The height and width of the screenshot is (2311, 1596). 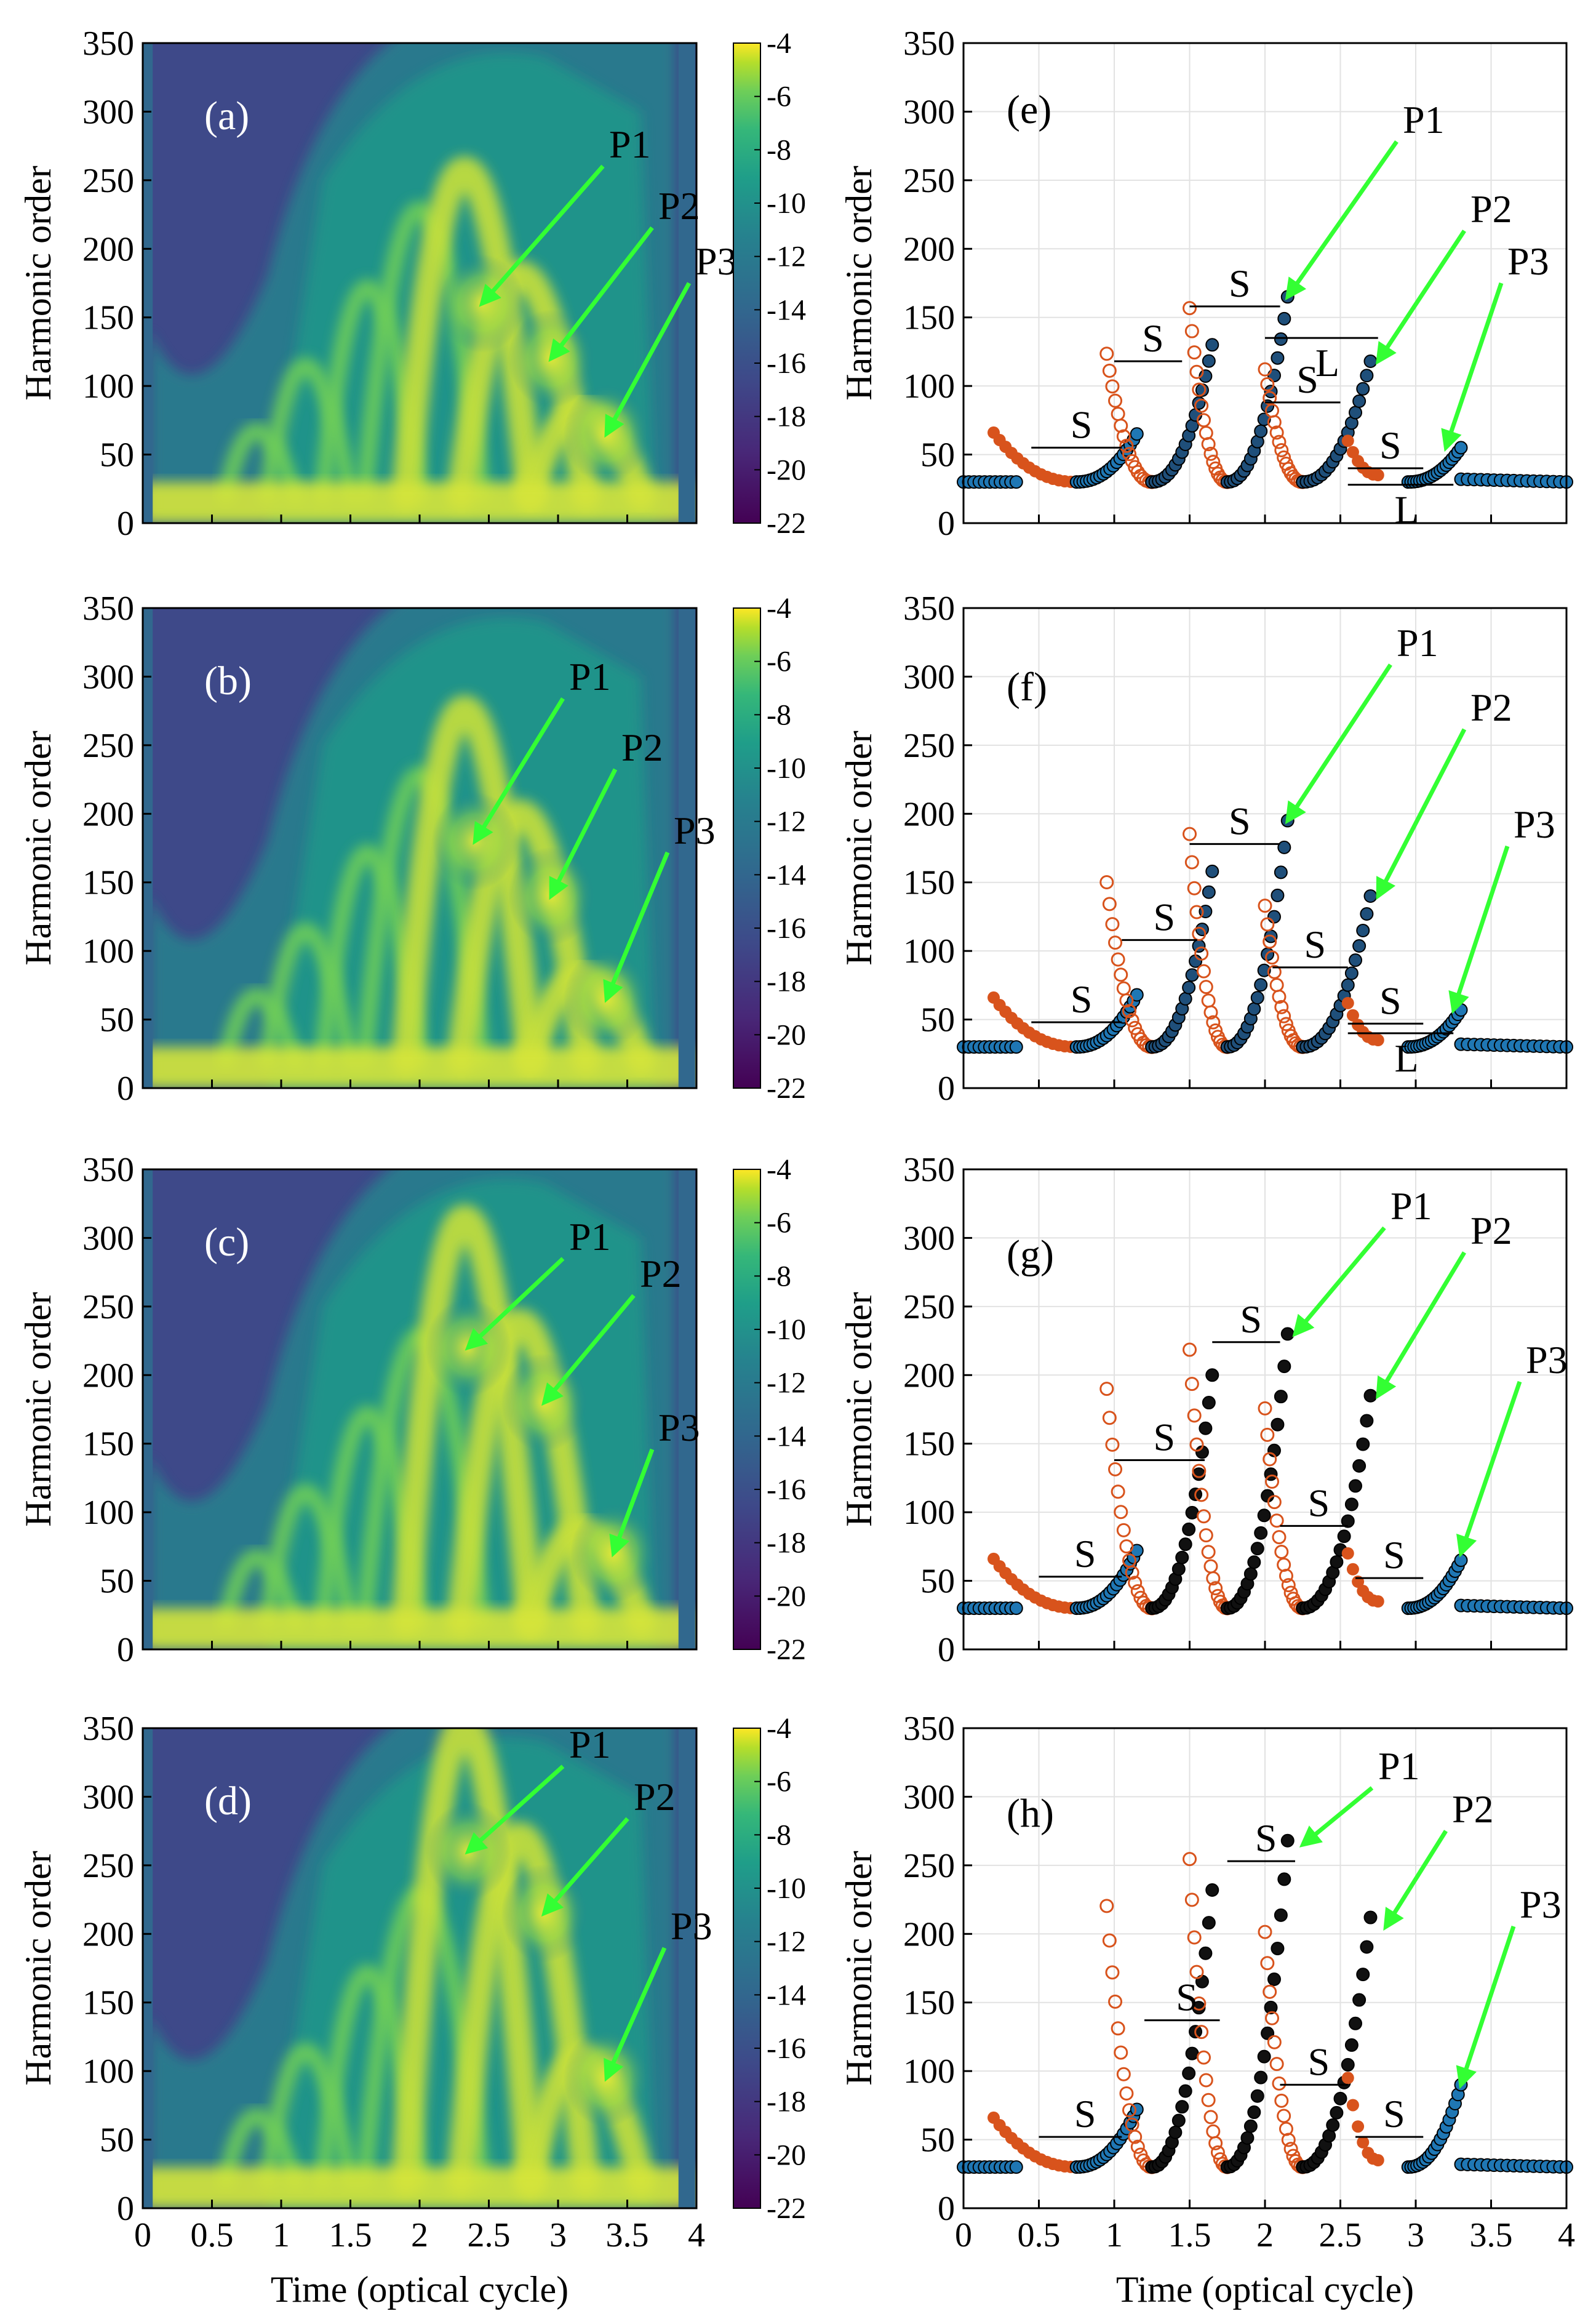 What do you see at coordinates (779, 1728) in the screenshot?
I see `colorbar-tick-label: -4` at bounding box center [779, 1728].